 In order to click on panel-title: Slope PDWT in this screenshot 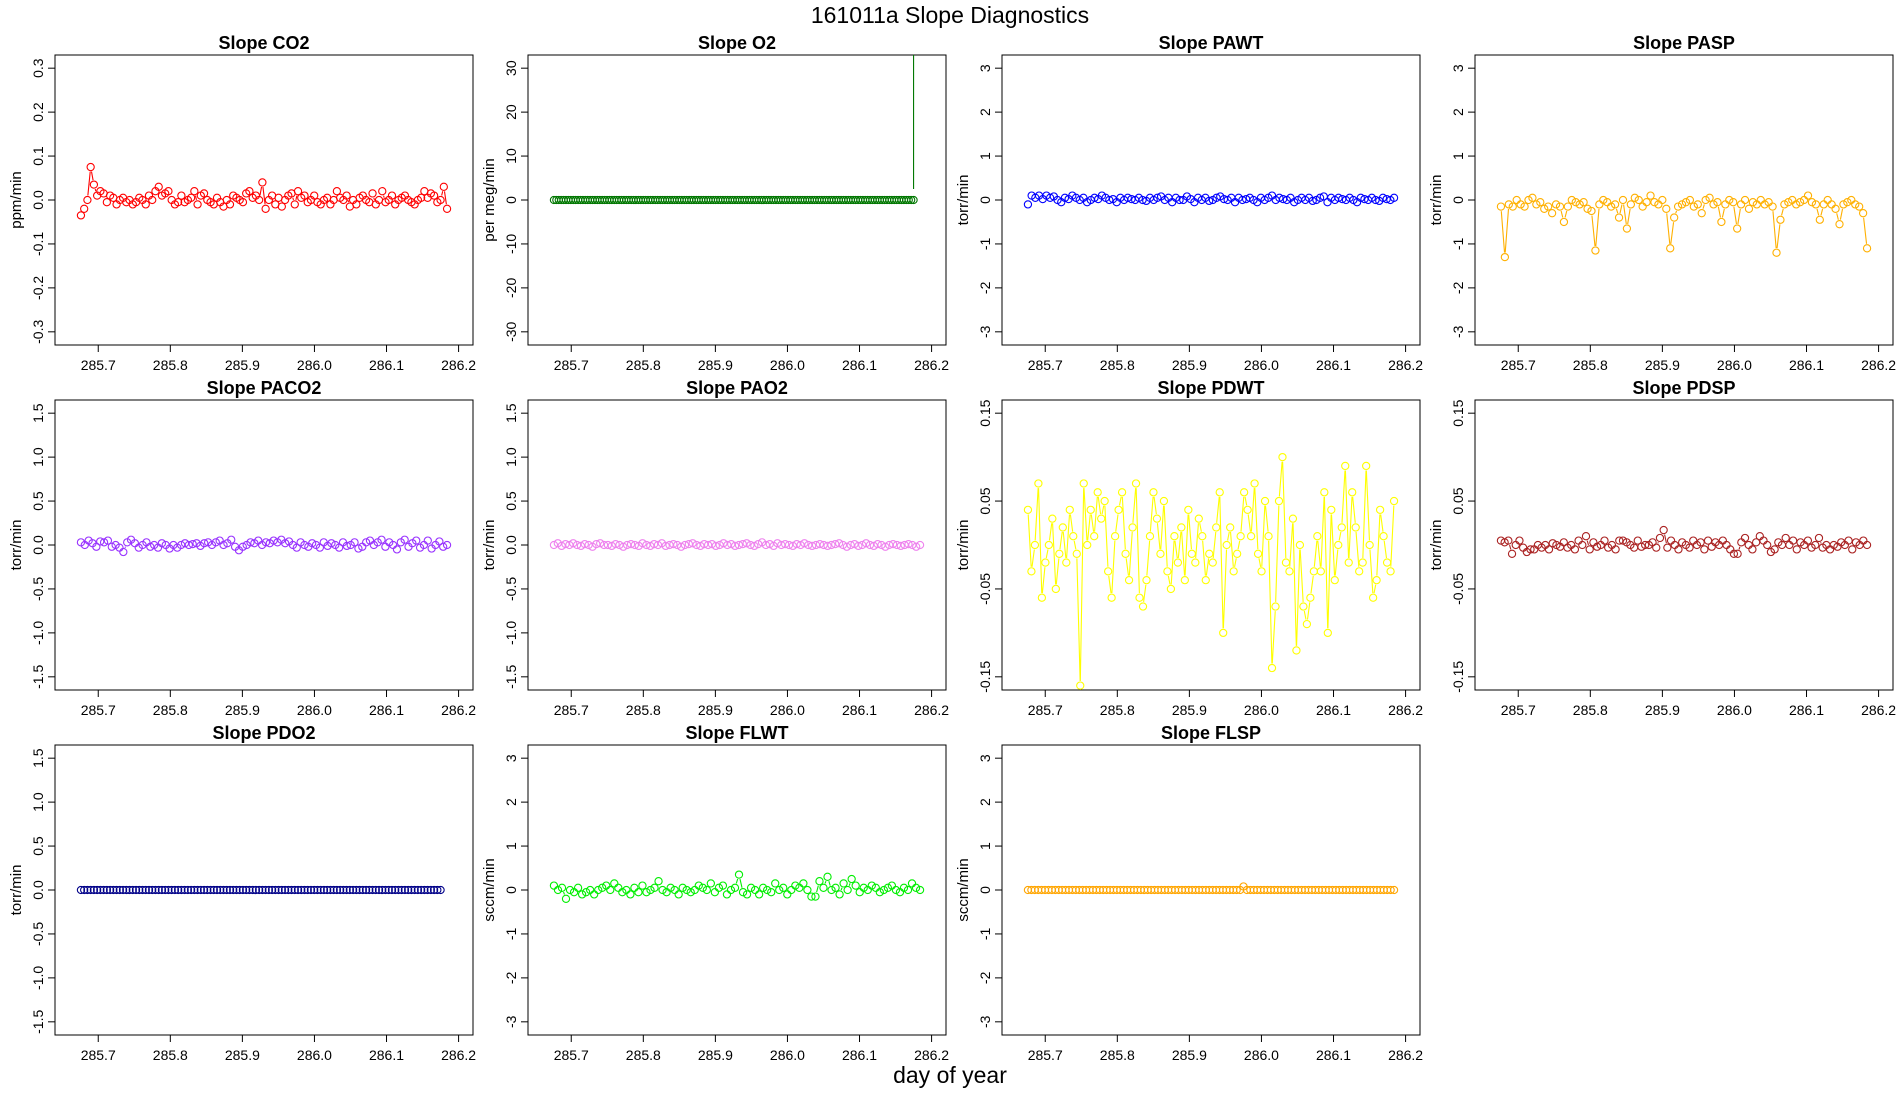, I will do `click(1211, 388)`.